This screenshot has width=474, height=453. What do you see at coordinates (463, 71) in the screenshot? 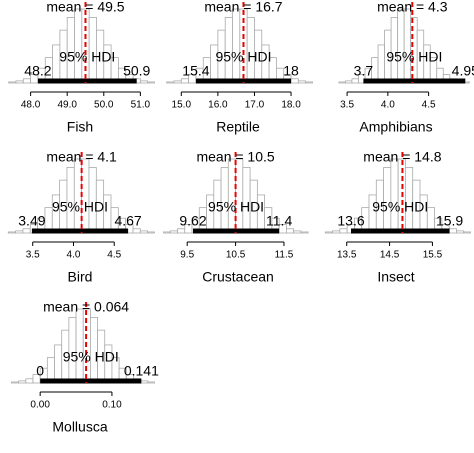
I see `hdi-high-label: 4.95` at bounding box center [463, 71].